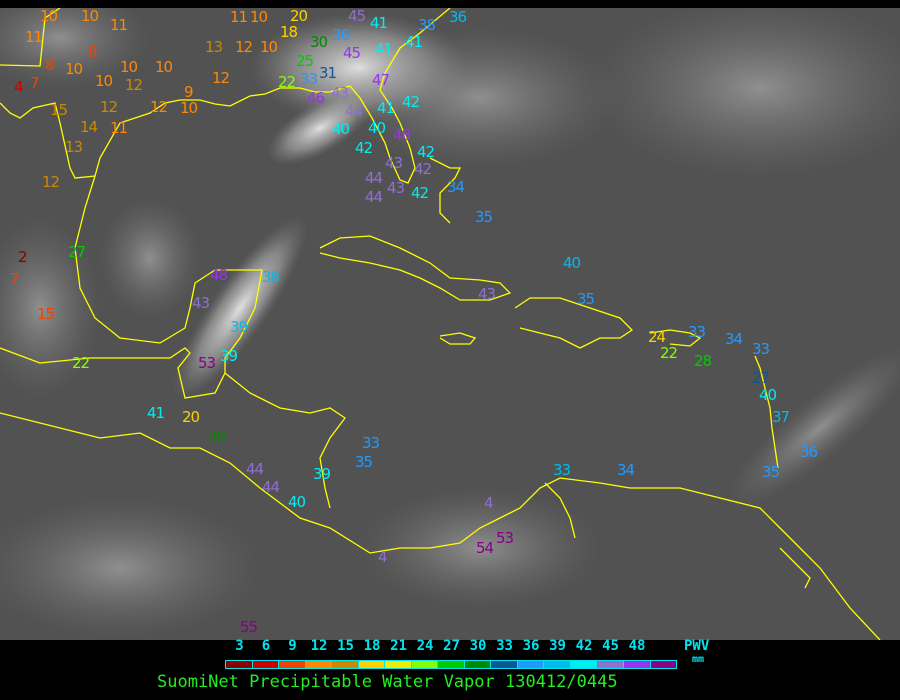 This screenshot has width=900, height=700. Describe the element at coordinates (425, 646) in the screenshot. I see `legend-tick: 24` at that location.